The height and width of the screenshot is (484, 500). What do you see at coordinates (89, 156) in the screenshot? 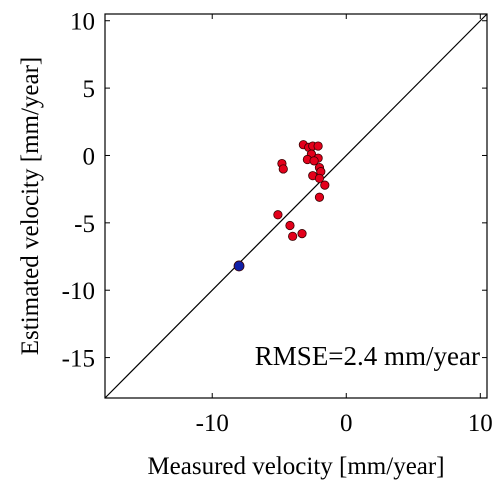
I see `y-tick-label: 0` at bounding box center [89, 156].